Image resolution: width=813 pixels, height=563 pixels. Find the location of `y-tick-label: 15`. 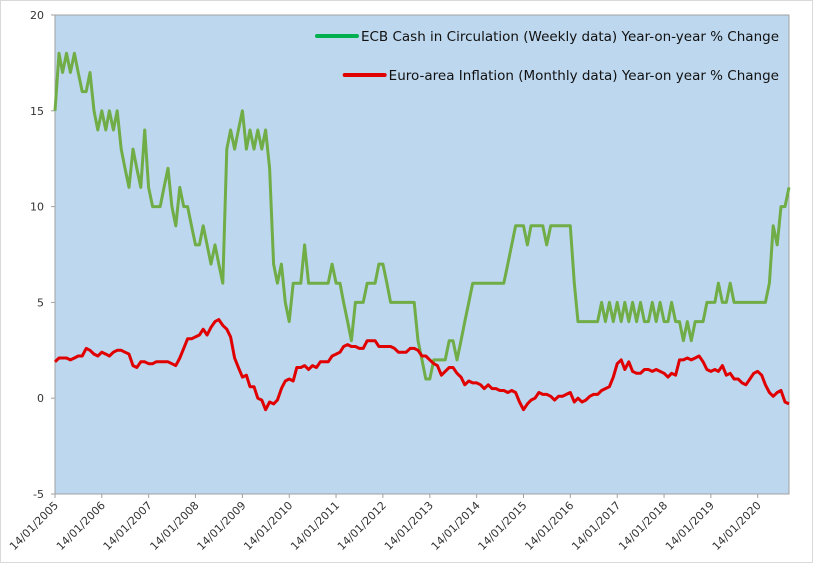

y-tick-label: 15 is located at coordinates (37, 111).